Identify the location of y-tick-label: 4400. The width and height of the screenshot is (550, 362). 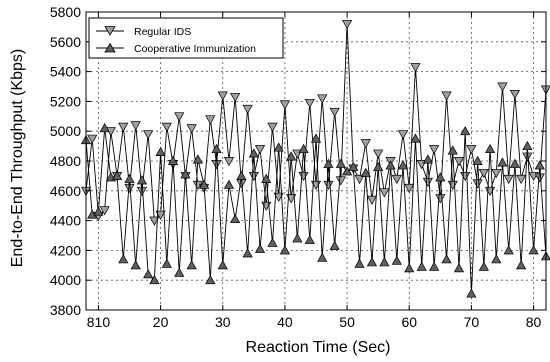
(65, 221).